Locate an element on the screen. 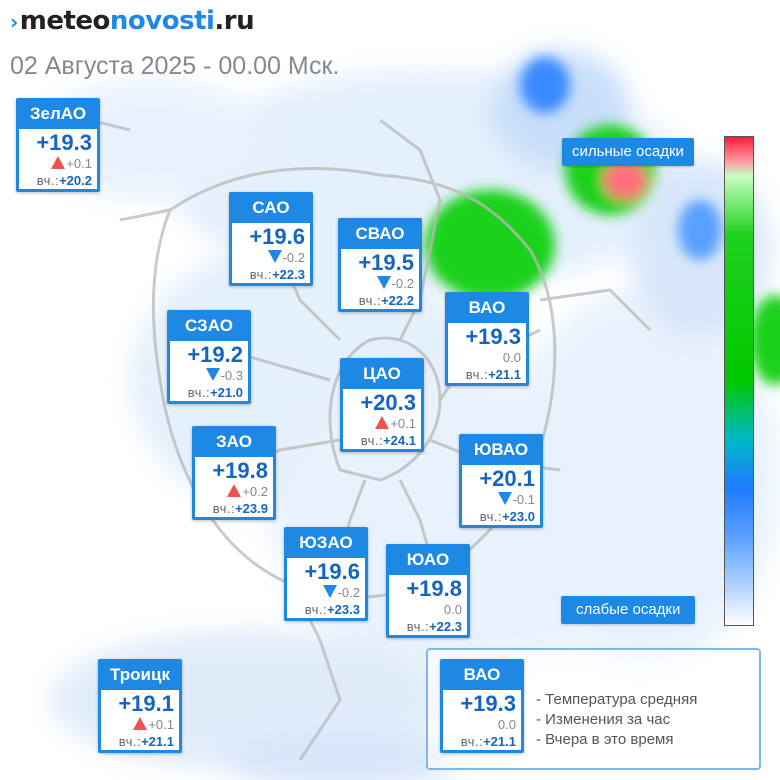  district-card-svao: СВАО +19.5 -0.2 вч.:+22.2 is located at coordinates (380, 265).